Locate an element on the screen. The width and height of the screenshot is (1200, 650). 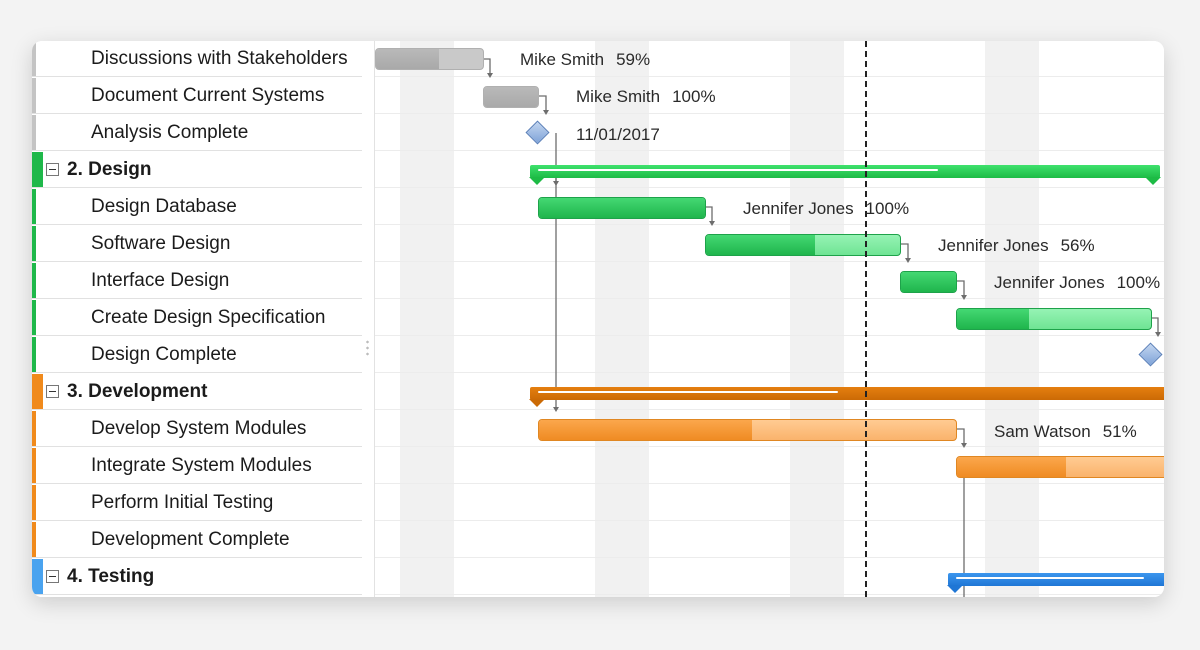
splitter-handle-icon is located at coordinates (367, 348).